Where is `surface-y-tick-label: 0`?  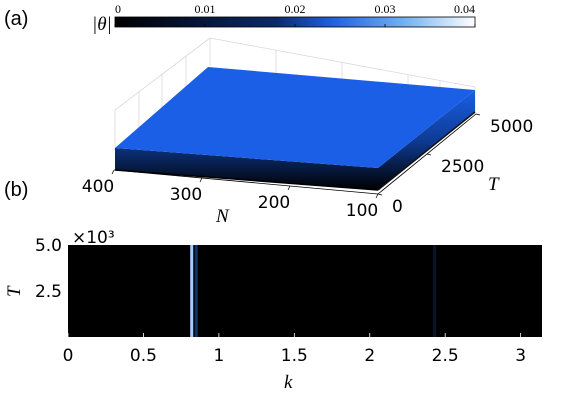 surface-y-tick-label: 0 is located at coordinates (397, 207).